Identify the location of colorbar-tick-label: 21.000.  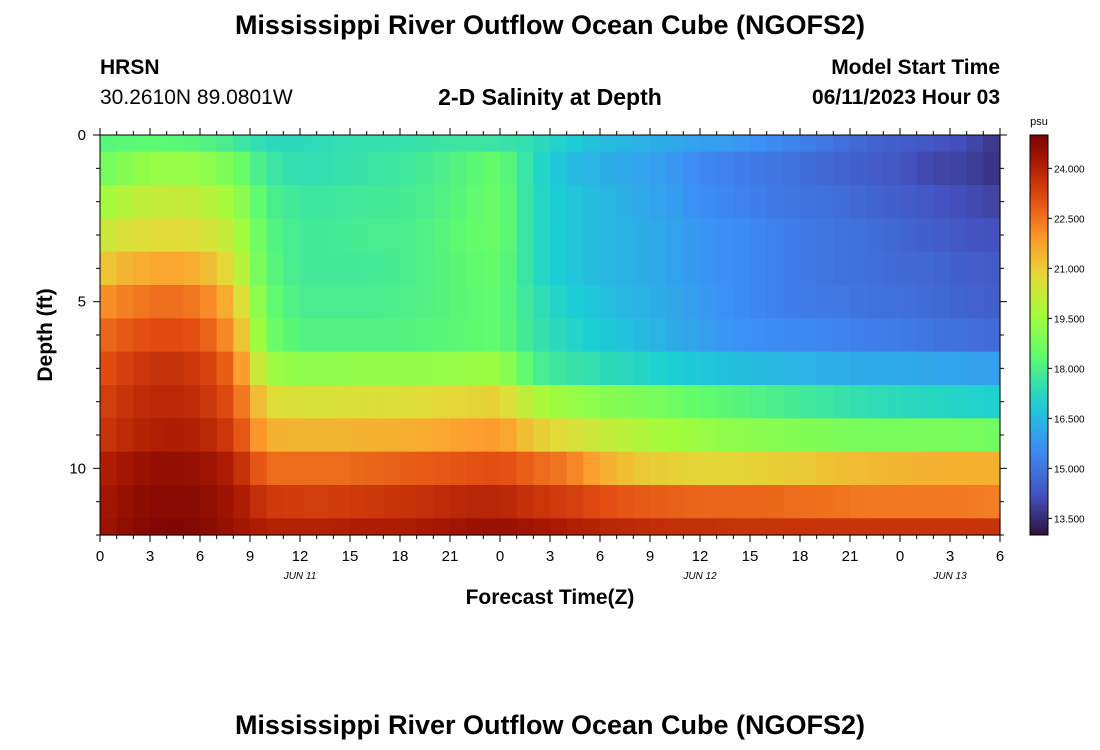
(1069, 269).